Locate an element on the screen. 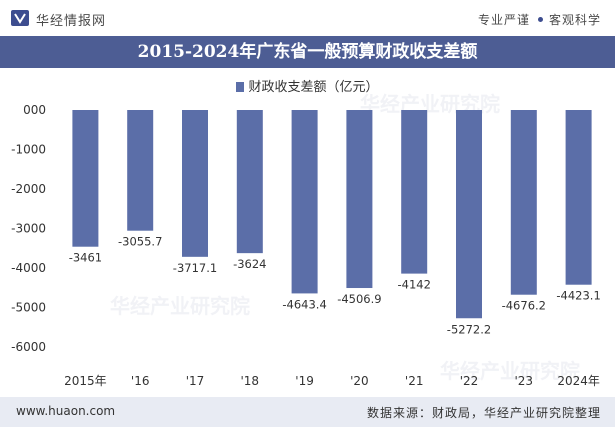 This screenshot has height=427, width=615. x-tick-label: 2024年 is located at coordinates (578, 381).